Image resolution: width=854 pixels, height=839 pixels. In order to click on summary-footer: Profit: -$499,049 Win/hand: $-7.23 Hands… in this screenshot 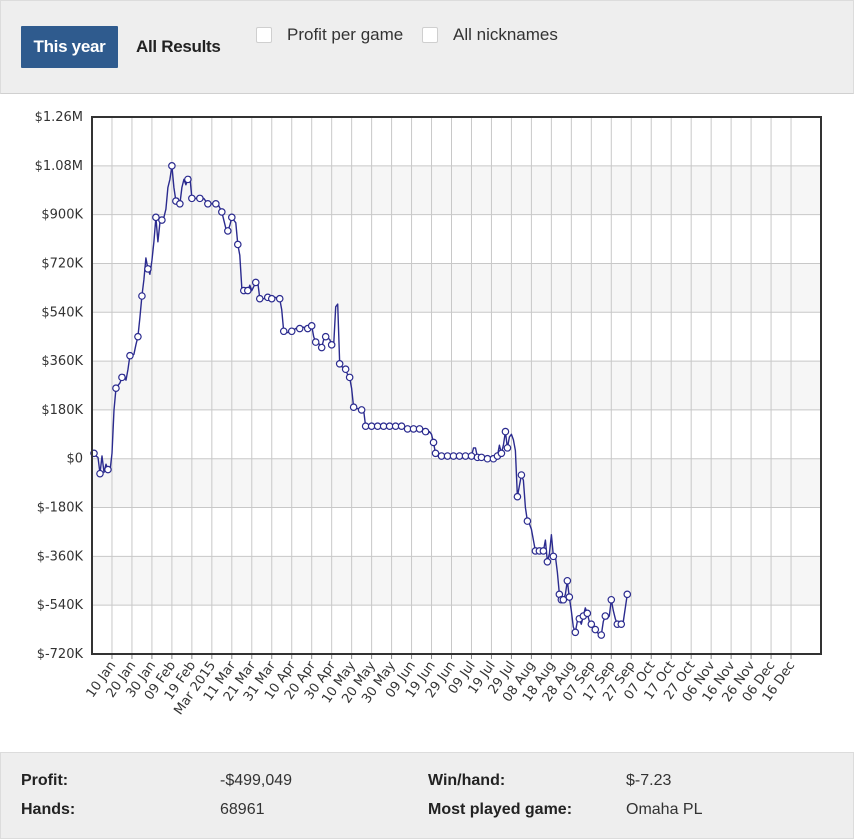, I will do `click(427, 795)`.